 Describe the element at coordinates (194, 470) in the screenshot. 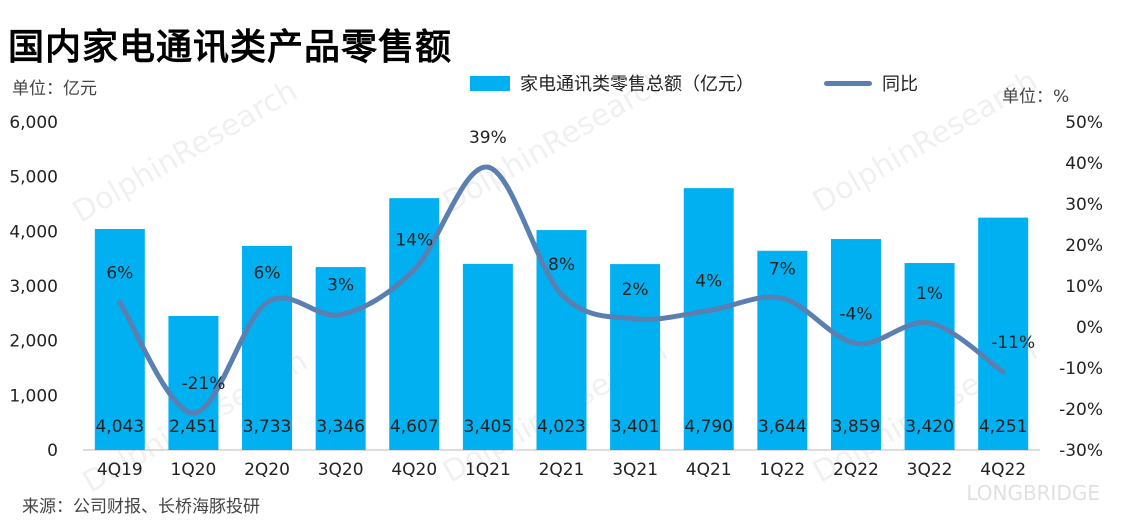

I see `x-axis-tick: 1Q20` at that location.